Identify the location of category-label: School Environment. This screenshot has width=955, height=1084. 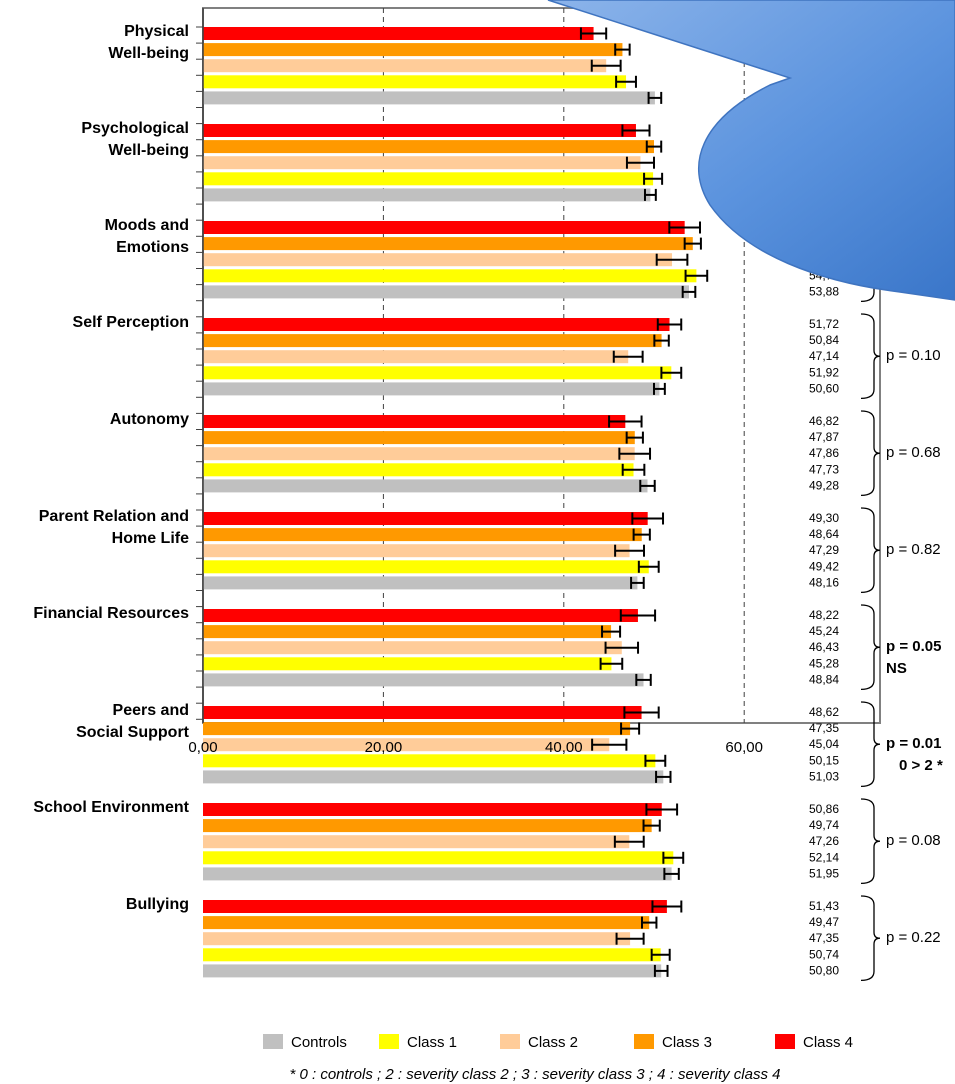
(111, 807).